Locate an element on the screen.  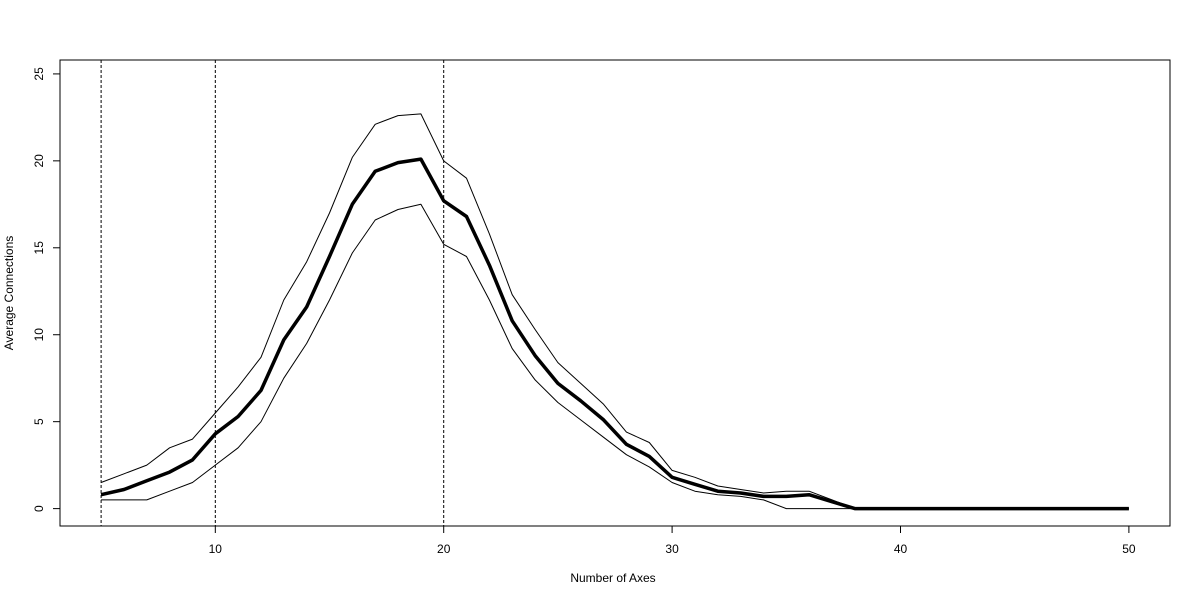
x-tick-label-40: 40 is located at coordinates (901, 549).